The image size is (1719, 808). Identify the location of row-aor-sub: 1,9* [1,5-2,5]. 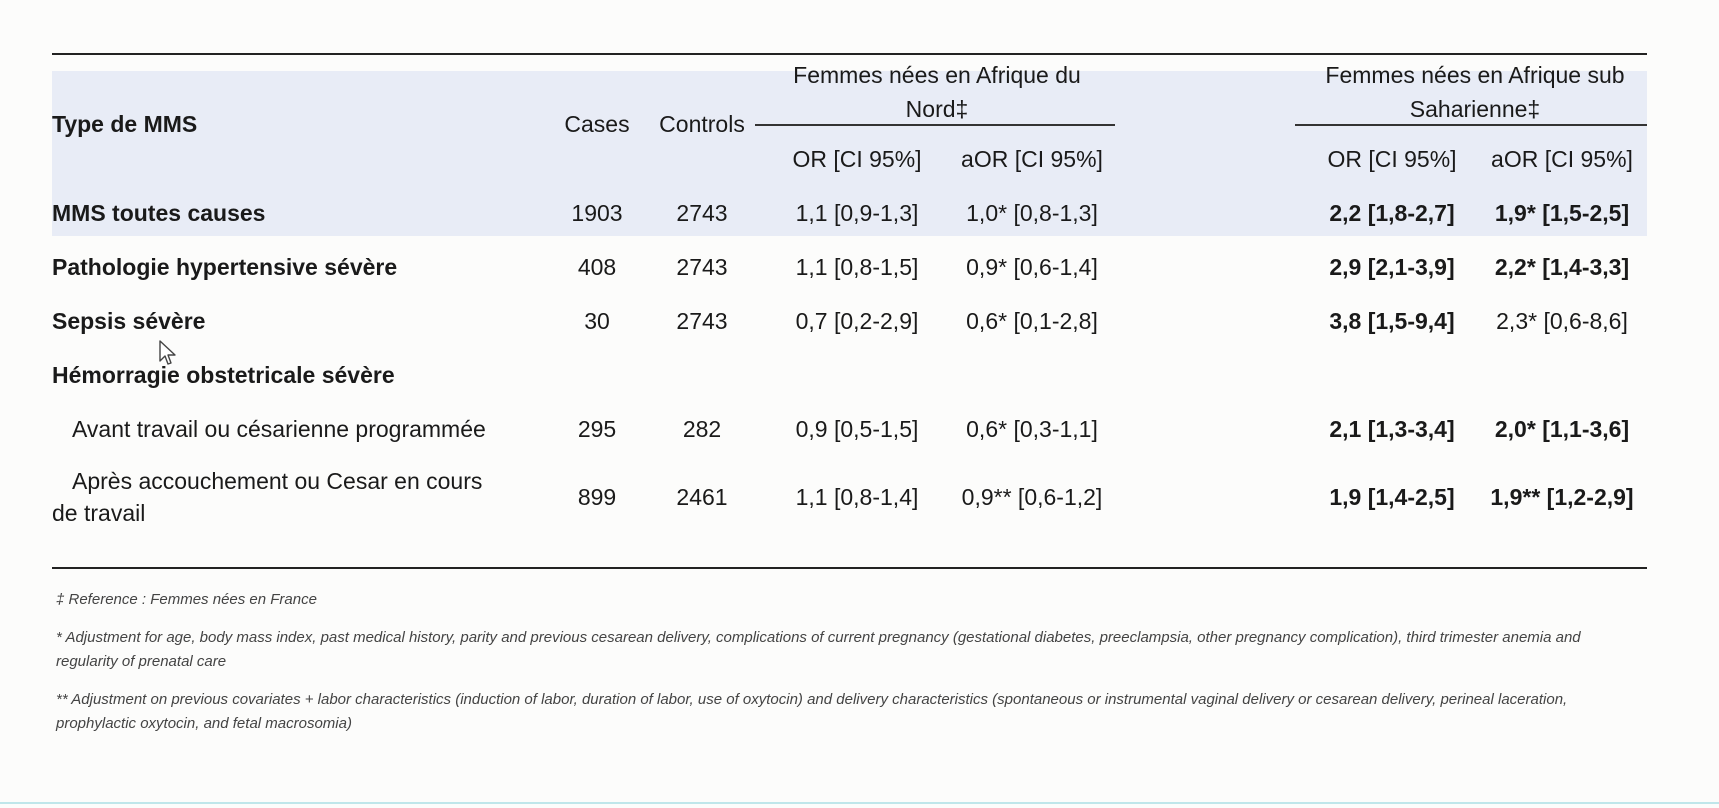
(1562, 213).